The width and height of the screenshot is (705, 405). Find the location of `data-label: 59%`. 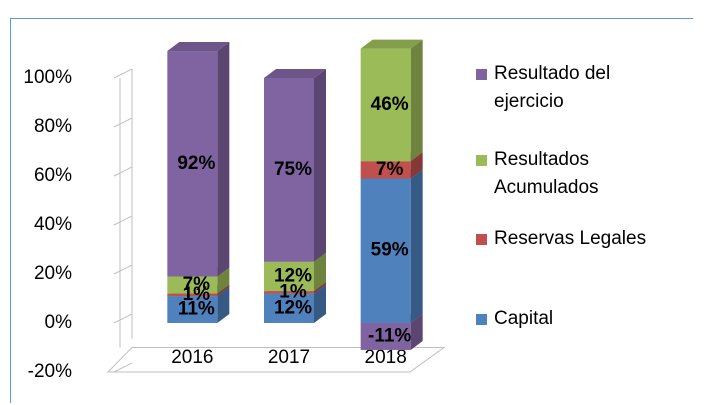

data-label: 59% is located at coordinates (390, 250).